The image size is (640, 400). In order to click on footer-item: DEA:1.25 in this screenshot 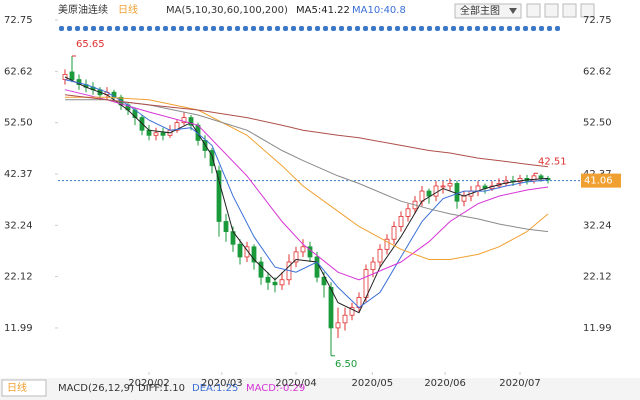, I will do `click(215, 388)`.